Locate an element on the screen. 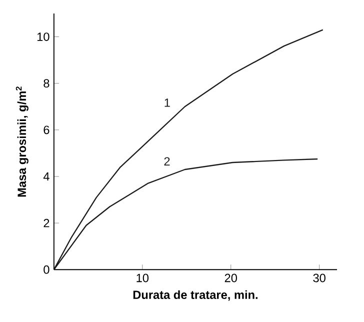  x-axis-title: Durata de tratare, min. is located at coordinates (195, 295).